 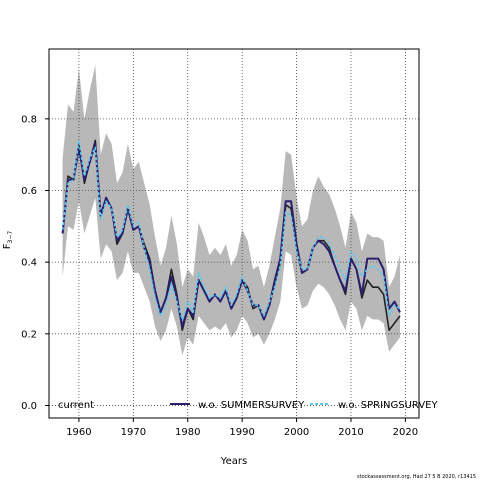 What do you see at coordinates (78, 432) in the screenshot?
I see `x-tick-label: 1960` at bounding box center [78, 432].